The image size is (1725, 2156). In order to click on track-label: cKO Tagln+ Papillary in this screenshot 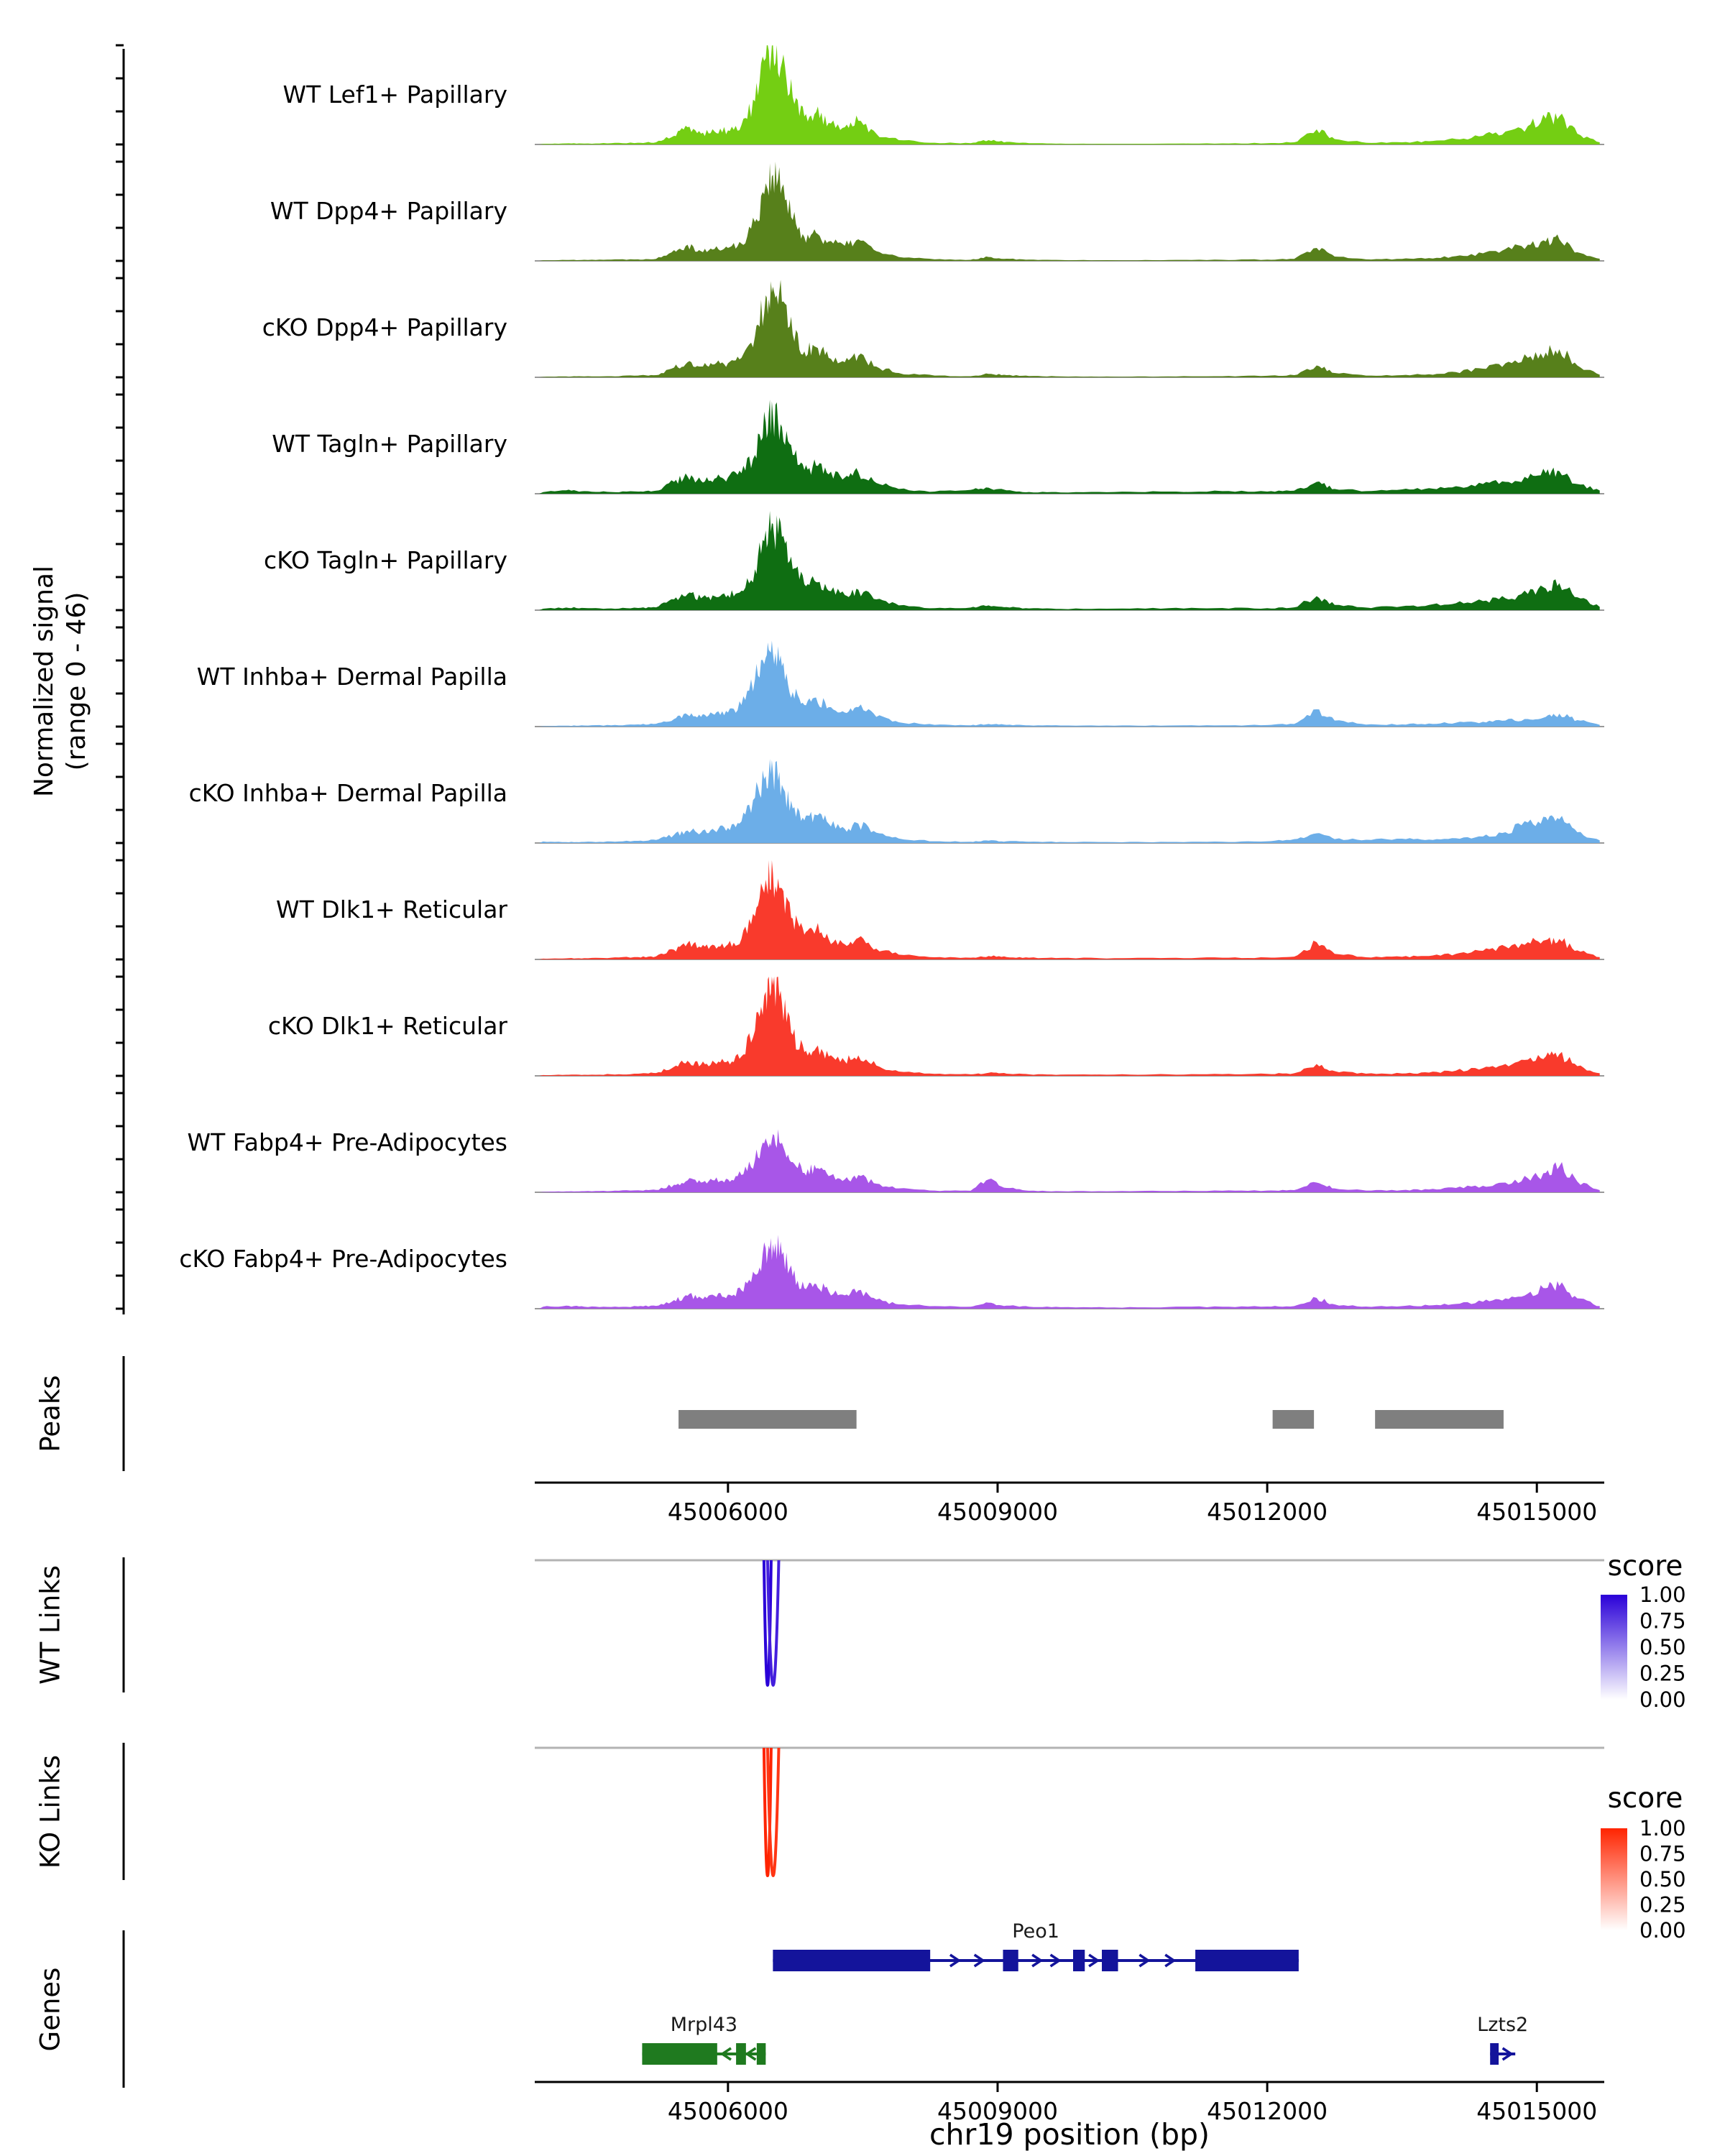, I will do `click(385, 560)`.